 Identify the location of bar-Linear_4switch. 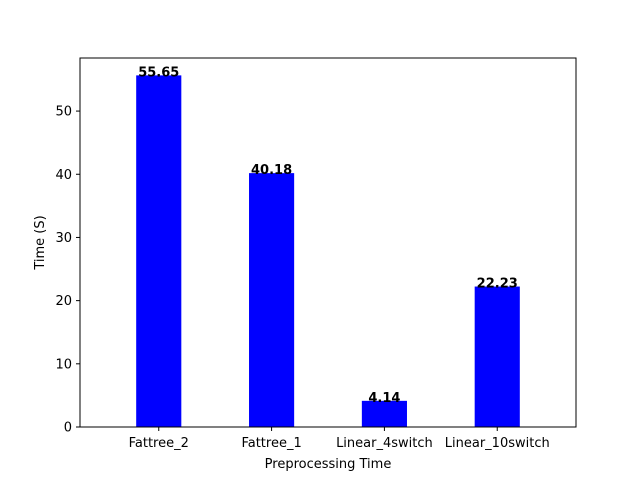
(384, 413).